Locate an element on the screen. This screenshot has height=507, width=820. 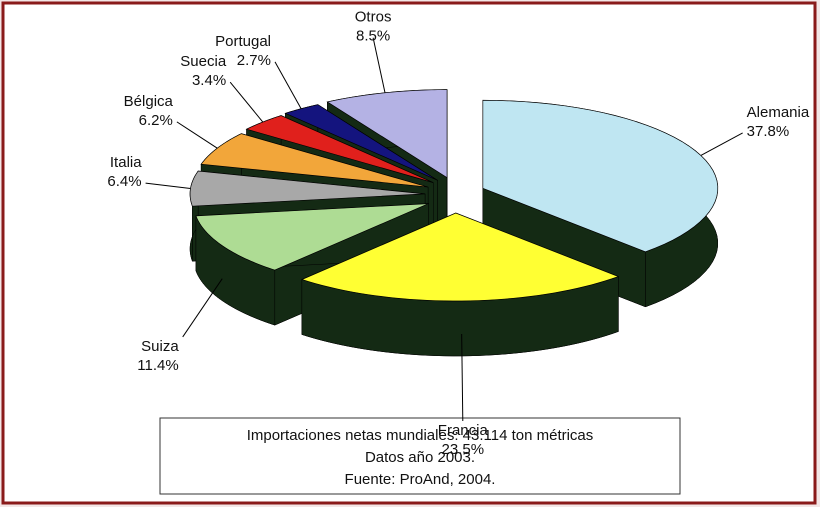
slice-value-label: 2.7% is located at coordinates (254, 60).